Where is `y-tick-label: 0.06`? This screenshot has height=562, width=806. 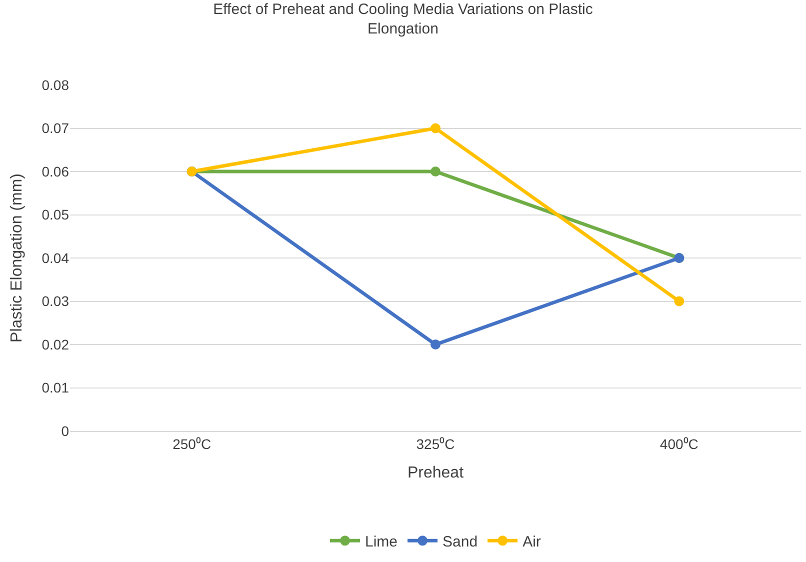
y-tick-label: 0.06 is located at coordinates (56, 171).